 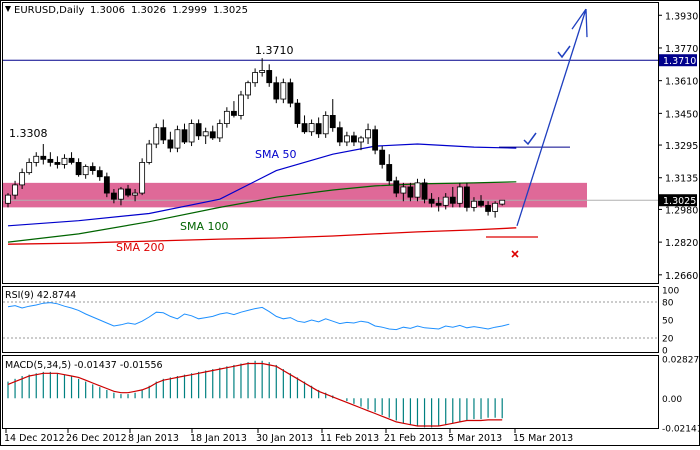 What do you see at coordinates (668, 340) in the screenshot?
I see `rsi-tick-label: 20` at bounding box center [668, 340].